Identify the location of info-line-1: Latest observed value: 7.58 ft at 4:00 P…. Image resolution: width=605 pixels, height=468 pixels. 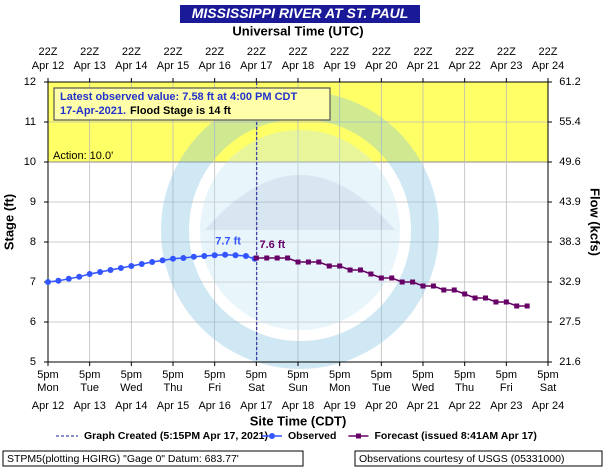
(178, 97).